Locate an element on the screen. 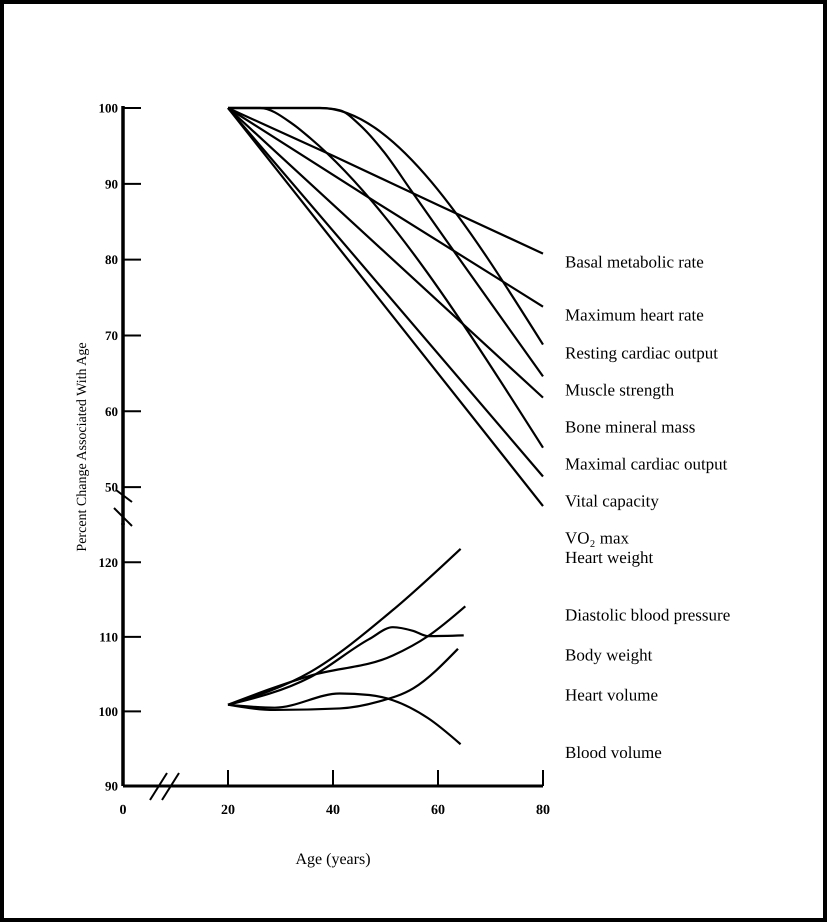 Image resolution: width=827 pixels, height=922 pixels. series-label: Vital capacity is located at coordinates (612, 501).